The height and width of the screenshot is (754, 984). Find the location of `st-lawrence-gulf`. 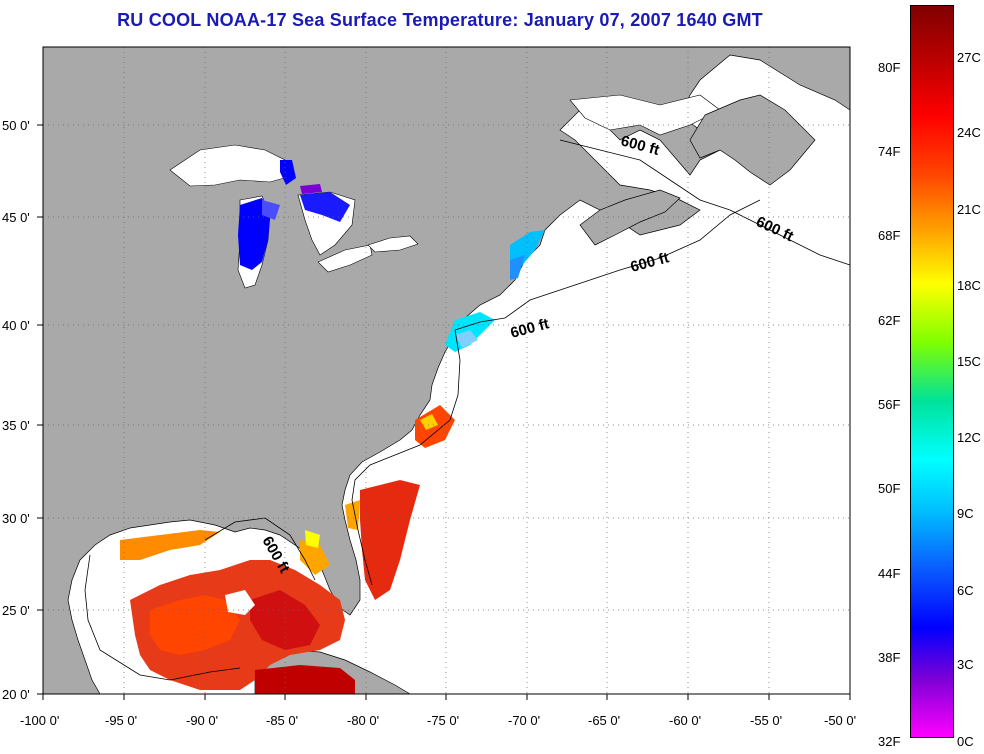

st-lawrence-gulf is located at coordinates (645, 115).